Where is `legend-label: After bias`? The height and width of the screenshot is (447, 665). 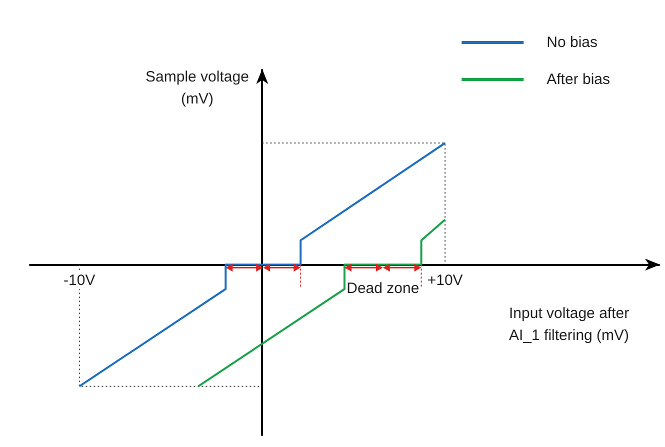 legend-label: After bias is located at coordinates (578, 79).